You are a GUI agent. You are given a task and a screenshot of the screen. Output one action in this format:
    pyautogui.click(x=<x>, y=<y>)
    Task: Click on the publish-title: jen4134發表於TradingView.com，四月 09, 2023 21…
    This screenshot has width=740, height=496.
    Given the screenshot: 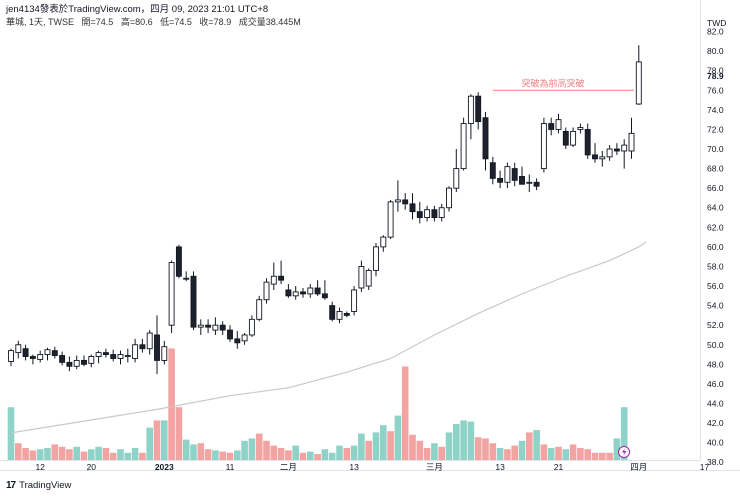 What is the action you would take?
    pyautogui.click(x=137, y=9)
    